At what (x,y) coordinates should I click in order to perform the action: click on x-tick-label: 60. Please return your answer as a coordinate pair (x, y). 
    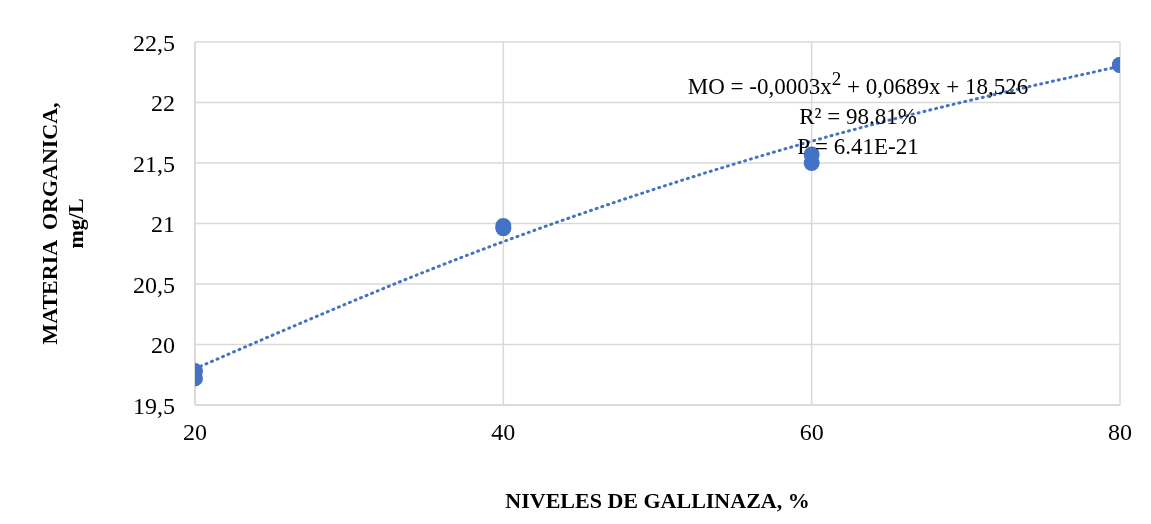
    Looking at the image, I should click on (811, 432).